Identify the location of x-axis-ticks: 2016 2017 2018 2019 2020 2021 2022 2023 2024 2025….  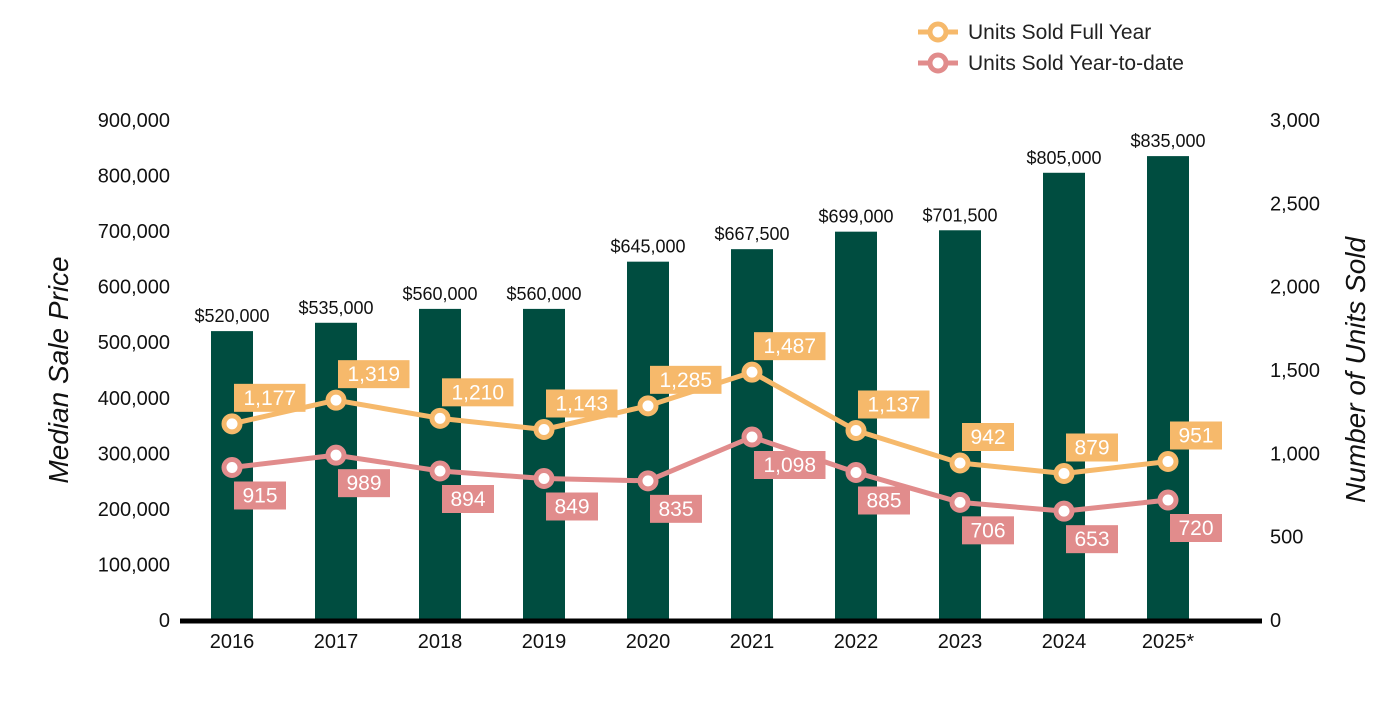
(702, 642).